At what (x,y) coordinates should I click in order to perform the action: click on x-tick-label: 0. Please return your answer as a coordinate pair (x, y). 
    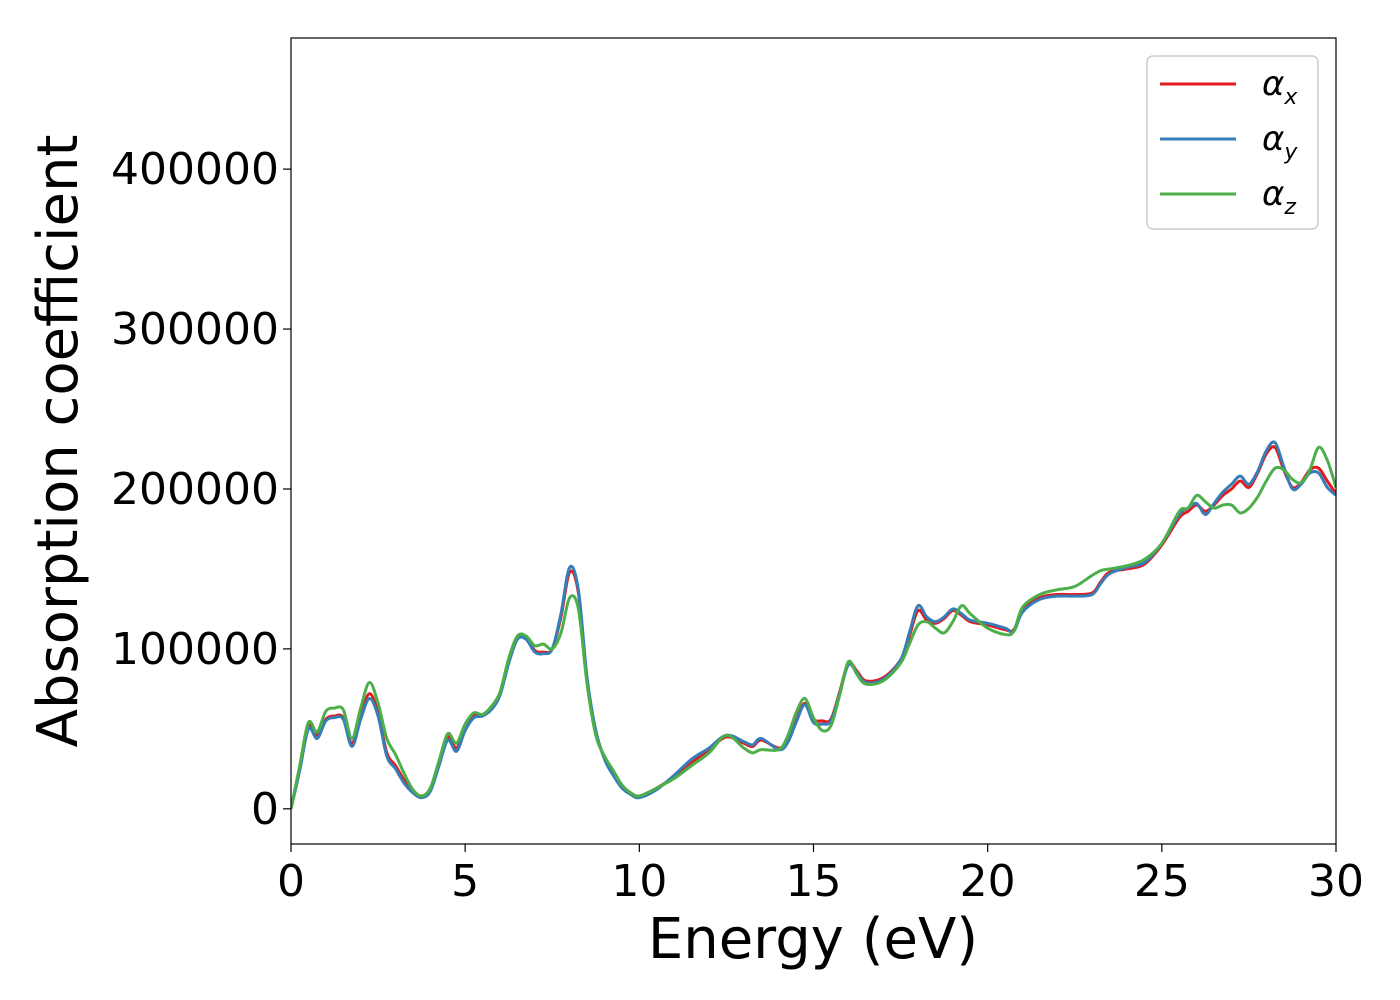
    Looking at the image, I should click on (291, 881).